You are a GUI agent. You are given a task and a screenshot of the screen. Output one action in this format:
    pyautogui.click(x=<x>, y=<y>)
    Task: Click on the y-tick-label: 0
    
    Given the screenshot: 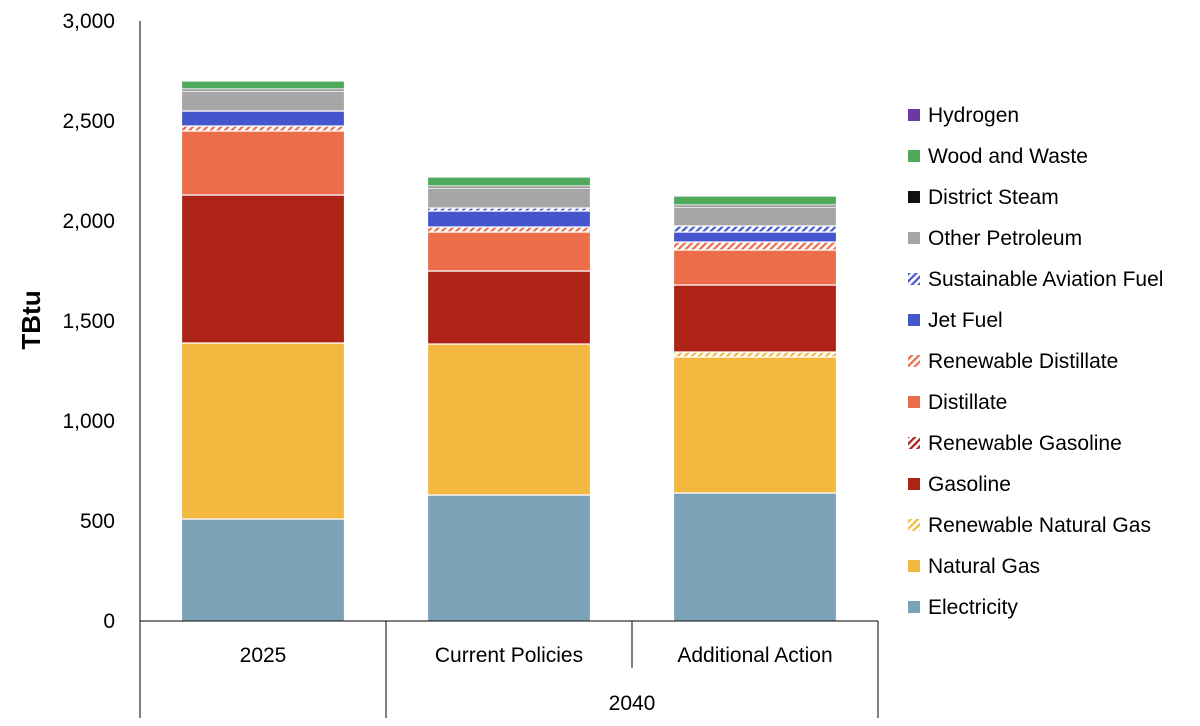 What is the action you would take?
    pyautogui.click(x=109, y=621)
    